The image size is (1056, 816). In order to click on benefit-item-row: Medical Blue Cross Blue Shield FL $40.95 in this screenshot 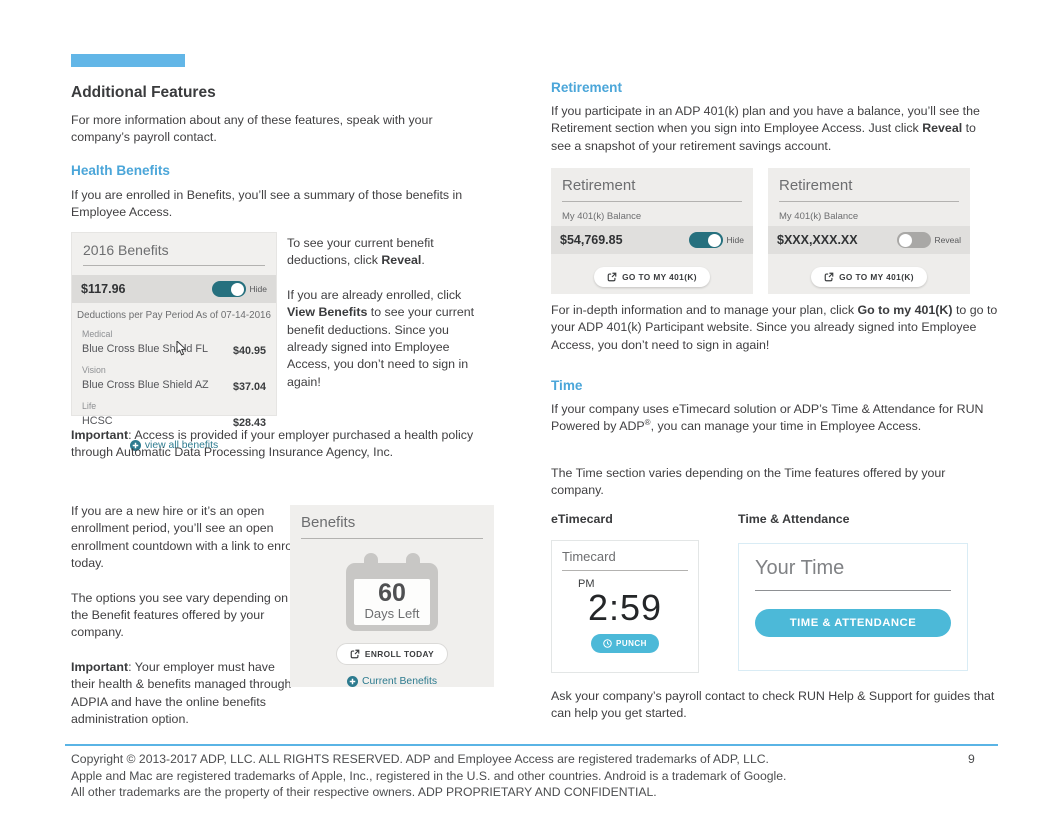, I will do `click(174, 343)`.